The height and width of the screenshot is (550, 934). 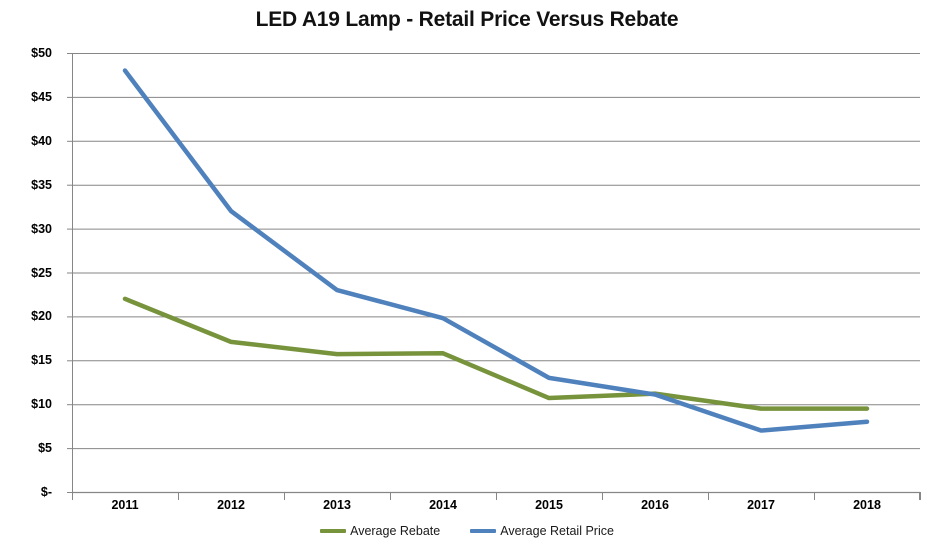 What do you see at coordinates (41, 53) in the screenshot?
I see `y-axis-tick-label: $50` at bounding box center [41, 53].